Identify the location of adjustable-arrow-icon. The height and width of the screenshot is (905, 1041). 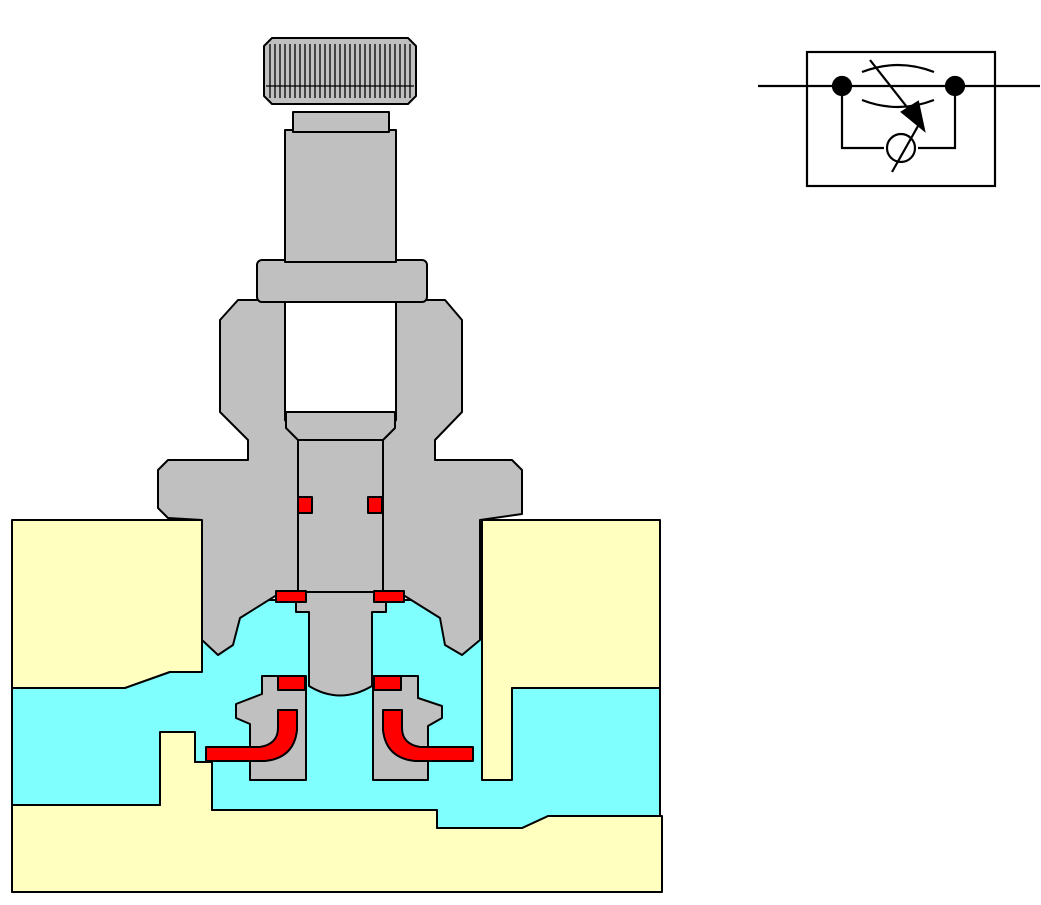
(897, 96).